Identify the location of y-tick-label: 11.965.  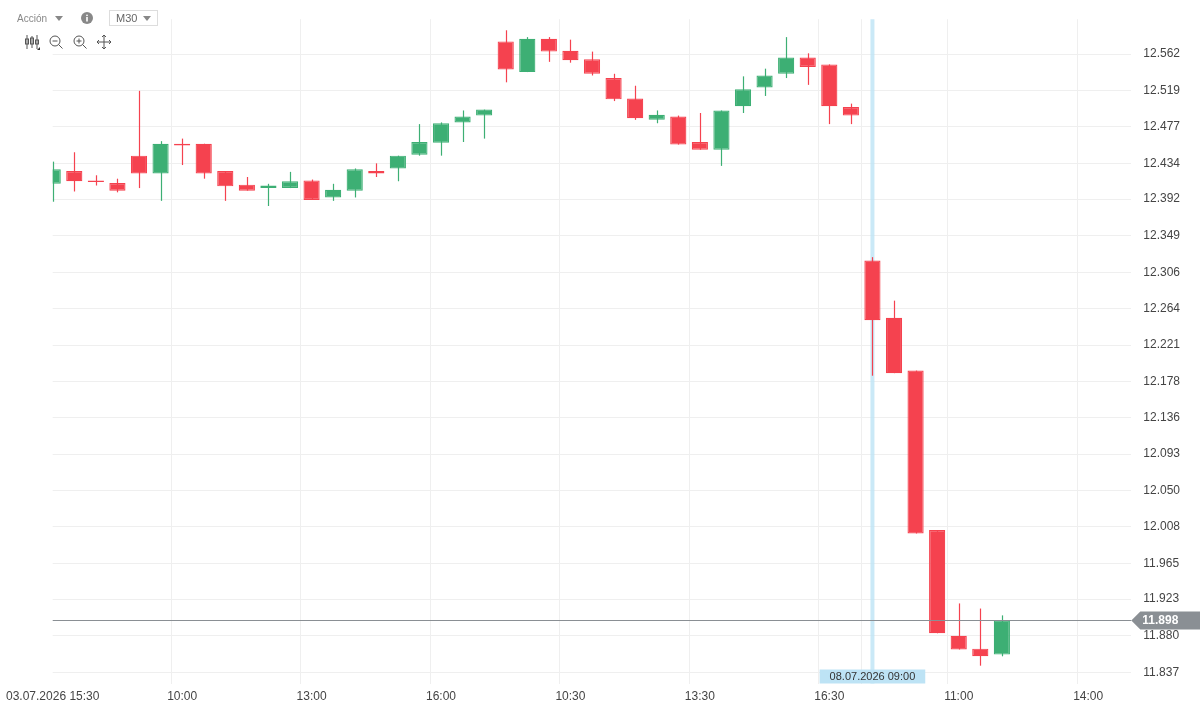
(1161, 562).